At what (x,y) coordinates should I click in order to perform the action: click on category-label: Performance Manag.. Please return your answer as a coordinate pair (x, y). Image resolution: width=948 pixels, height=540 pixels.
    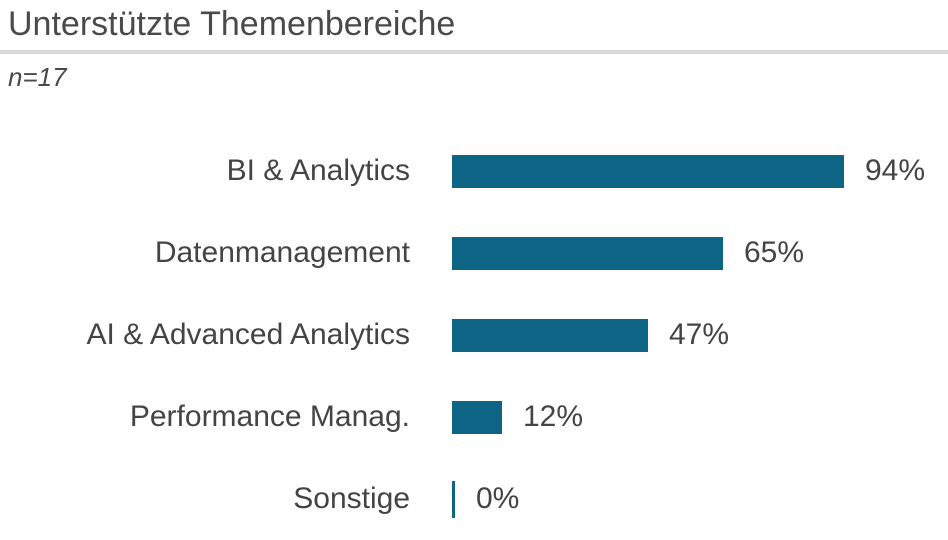
    Looking at the image, I should click on (269, 416).